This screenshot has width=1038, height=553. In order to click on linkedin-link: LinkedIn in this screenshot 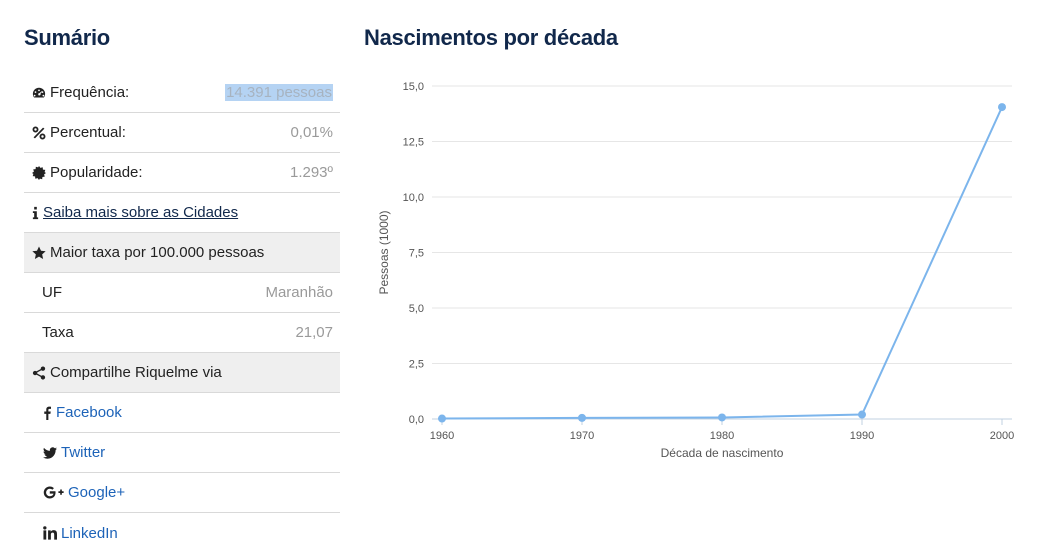, I will do `click(89, 533)`.